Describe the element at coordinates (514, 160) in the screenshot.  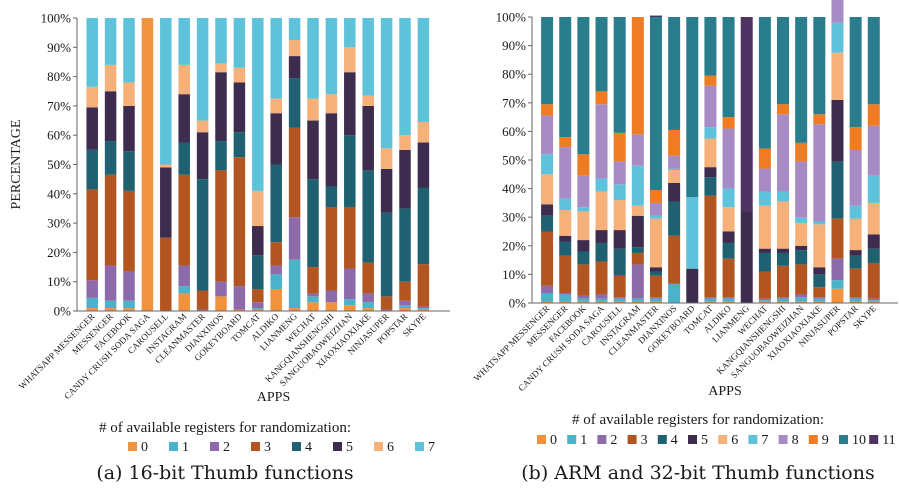
I see `y-tick-label: 50%` at that location.